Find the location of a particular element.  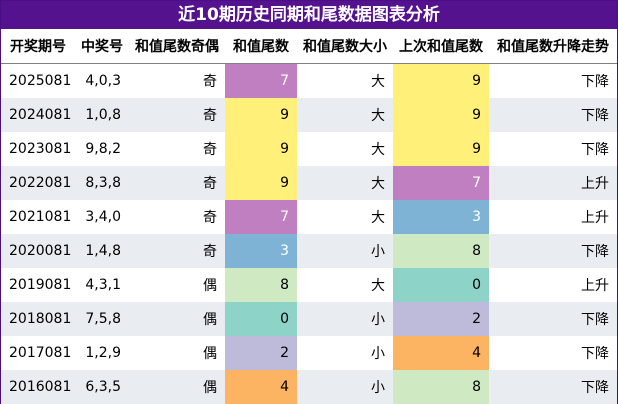

prev-tail-cell: 3 is located at coordinates (441, 216).